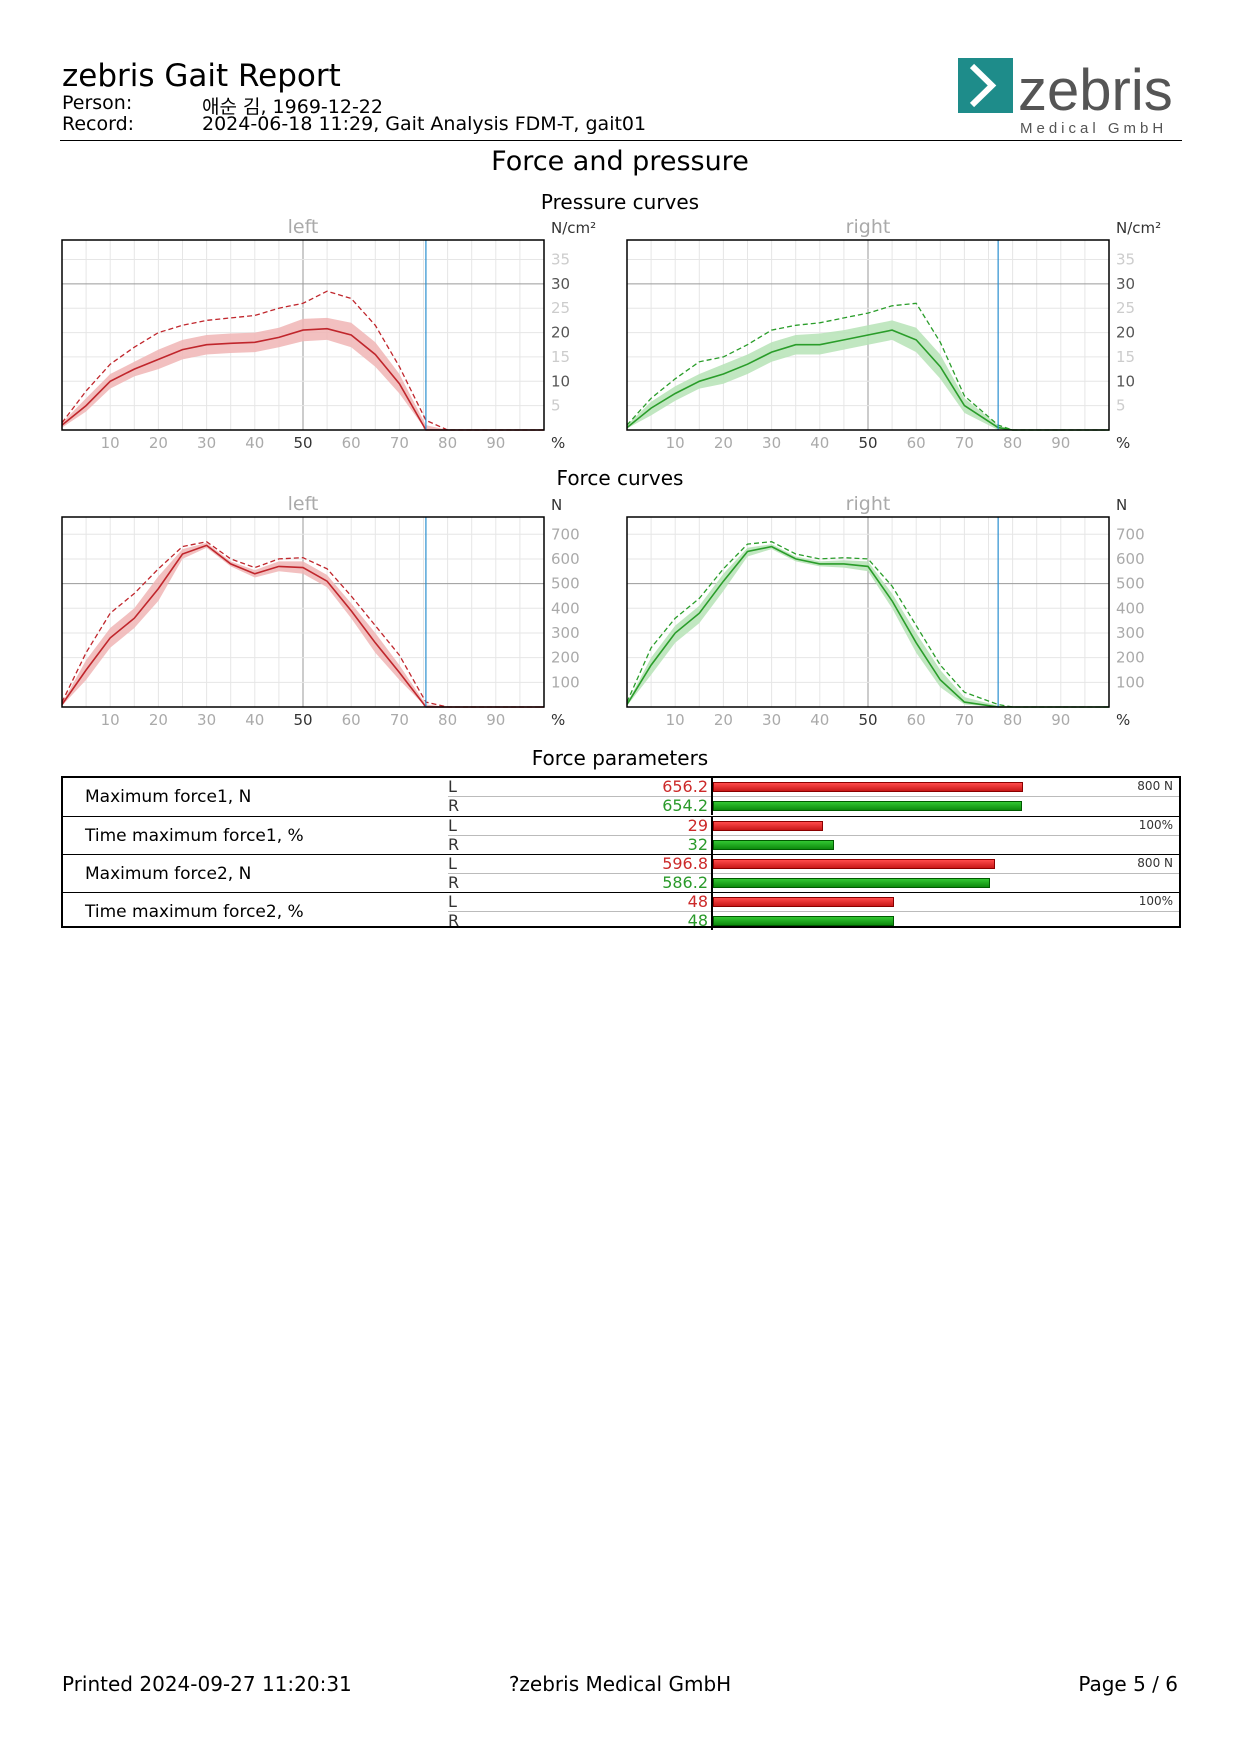 The image size is (1240, 1755). Describe the element at coordinates (194, 912) in the screenshot. I see `param-label: Time maximum force2, %` at that location.